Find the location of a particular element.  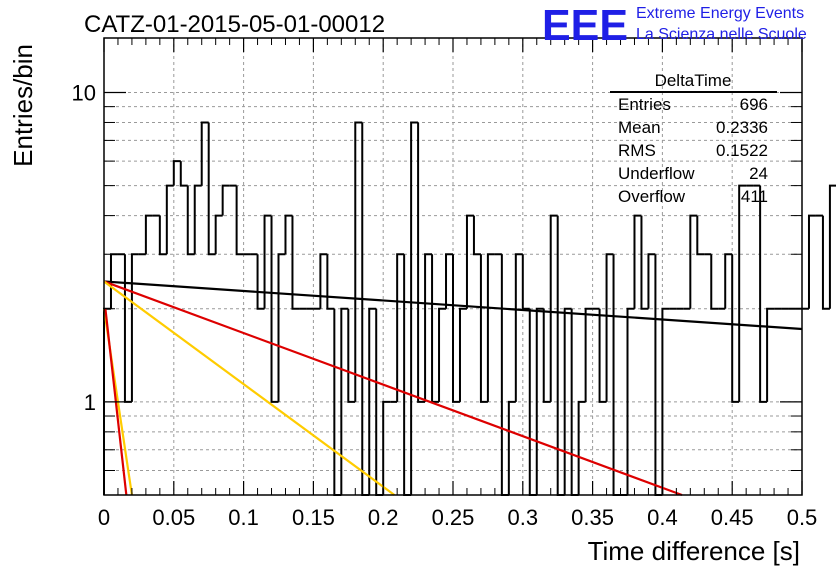

x-tick-label: 0.4 is located at coordinates (662, 517).